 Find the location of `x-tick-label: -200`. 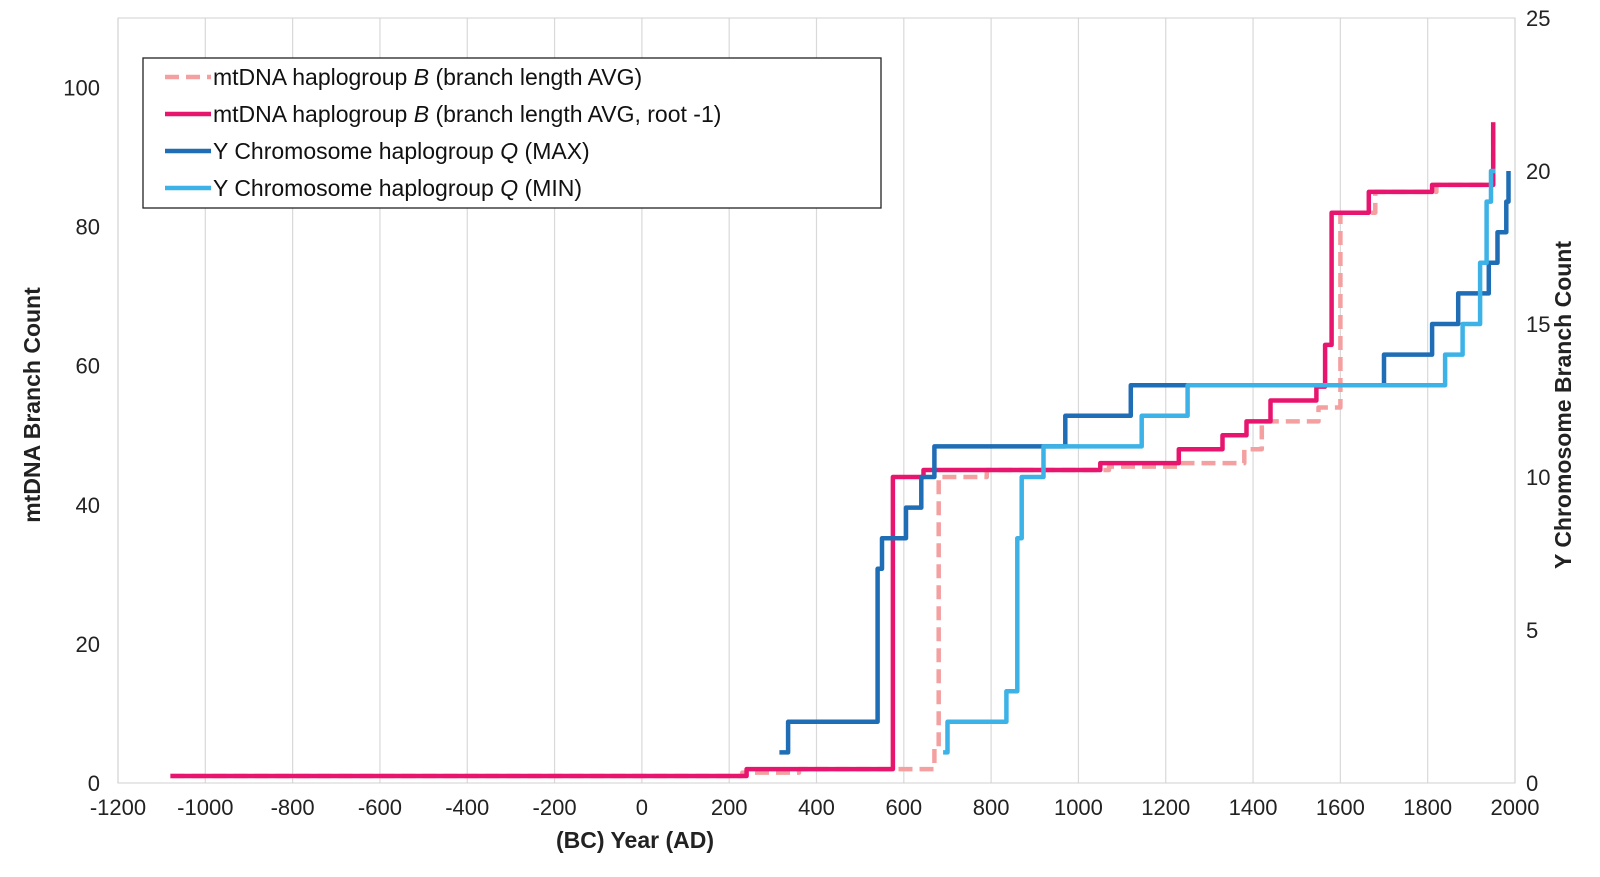

x-tick-label: -200 is located at coordinates (555, 807).